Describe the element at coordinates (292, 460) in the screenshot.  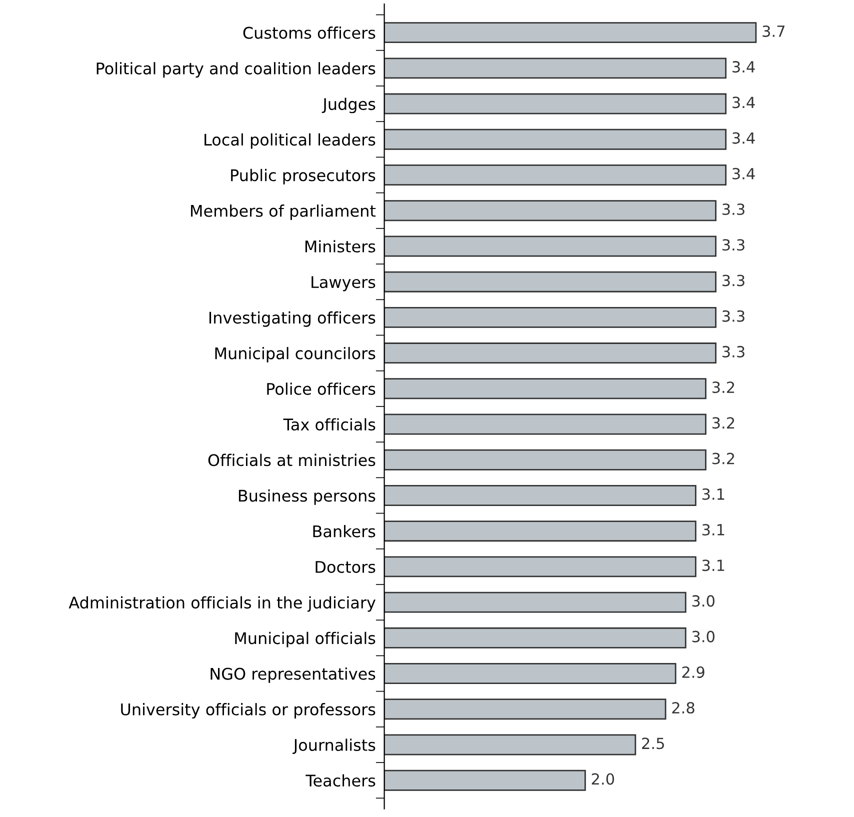
I see `y-tick-label: Officials at ministries` at that location.